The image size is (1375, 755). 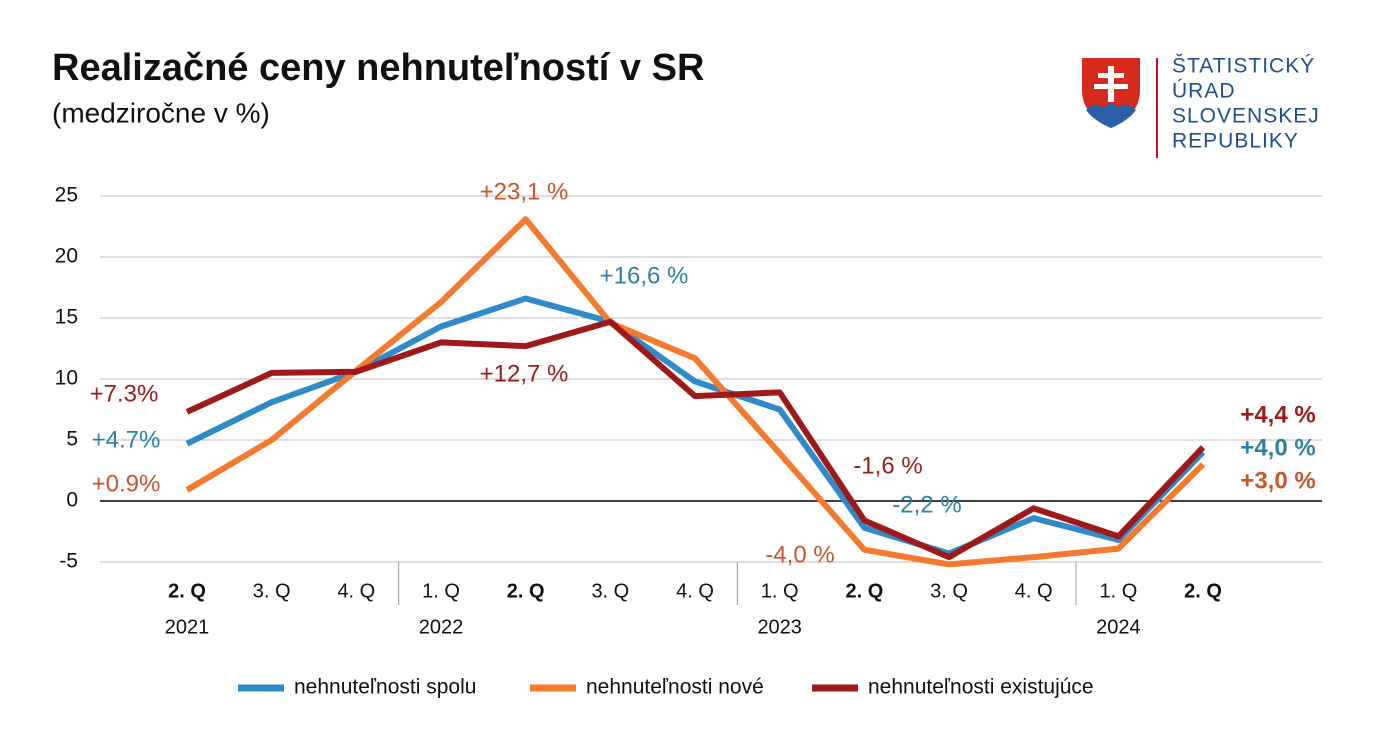 I want to click on logo-text: ŠTATISTICKÝ, so click(x=1243, y=66).